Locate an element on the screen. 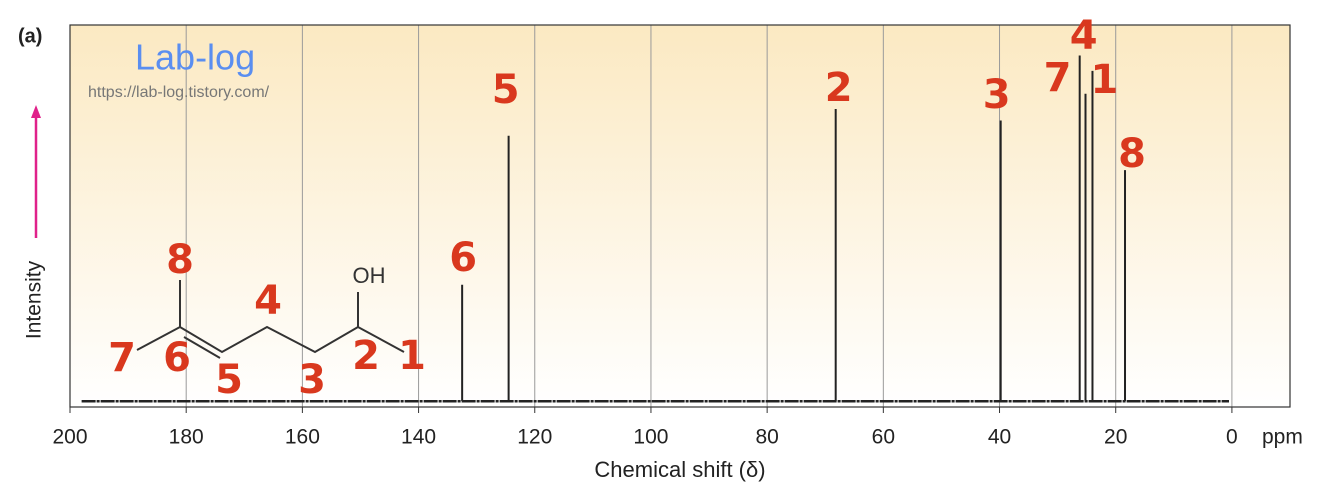 This screenshot has width=1324, height=504. x-unit-label: ppm is located at coordinates (1282, 437).